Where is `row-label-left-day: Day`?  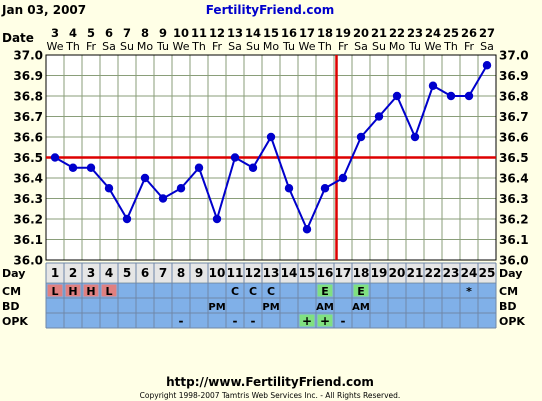
row-label-left-day: Day is located at coordinates (13, 273).